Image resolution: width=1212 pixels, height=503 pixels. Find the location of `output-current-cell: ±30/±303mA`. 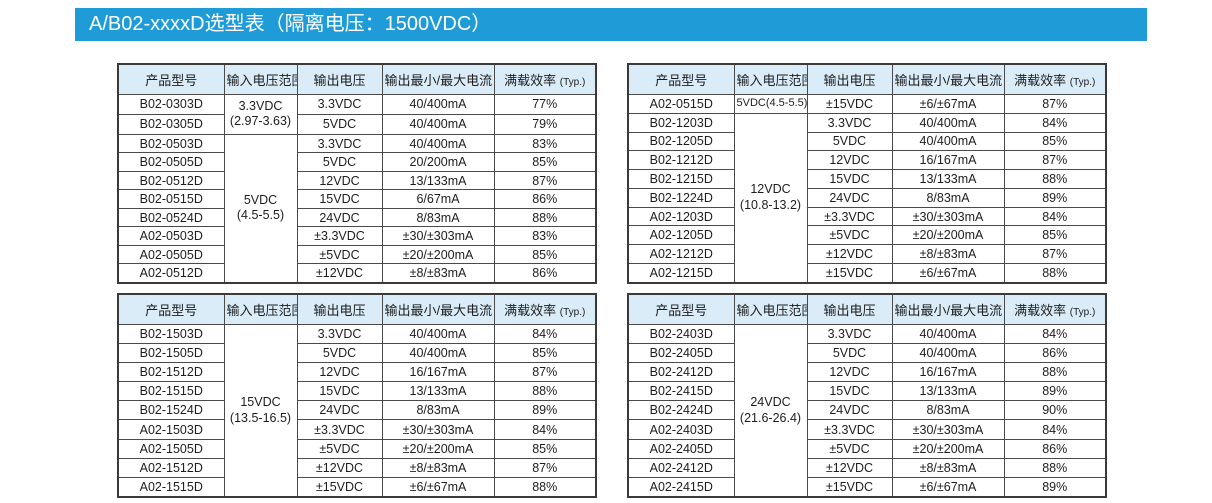

output-current-cell: ±30/±303mA is located at coordinates (438, 236).